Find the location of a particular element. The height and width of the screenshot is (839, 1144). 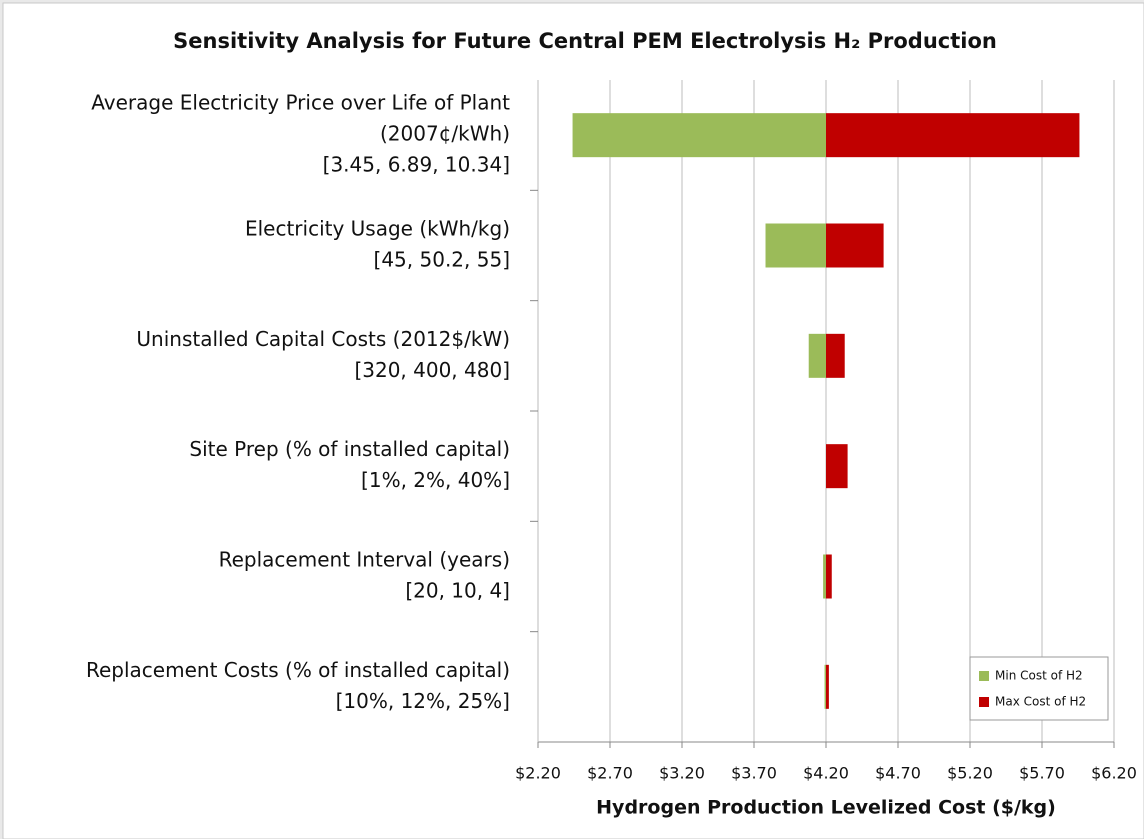

x-tick-label: $3.70 is located at coordinates (754, 773).